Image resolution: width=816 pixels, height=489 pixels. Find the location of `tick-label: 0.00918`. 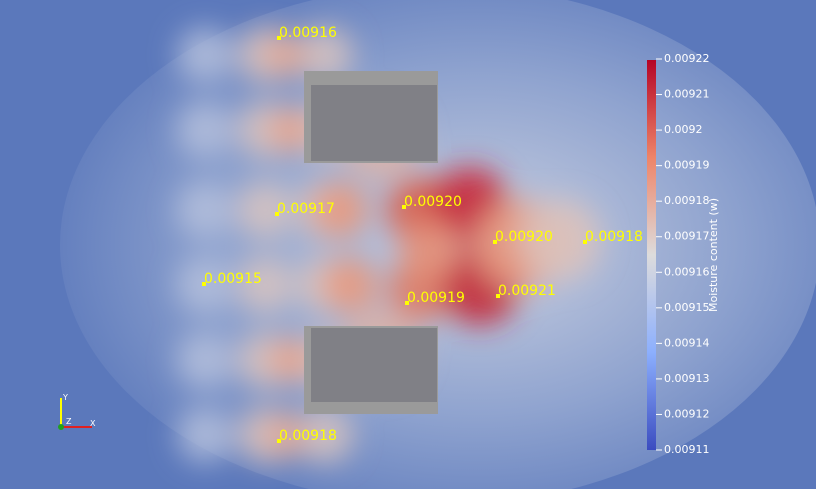

tick-label: 0.00918 is located at coordinates (687, 200).